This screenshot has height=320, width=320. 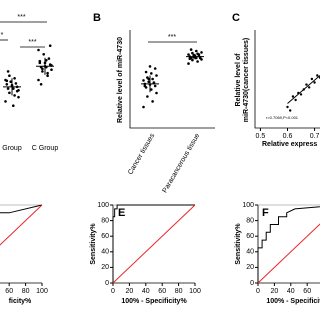 I want to click on annotation: *, so click(x=2, y=35).